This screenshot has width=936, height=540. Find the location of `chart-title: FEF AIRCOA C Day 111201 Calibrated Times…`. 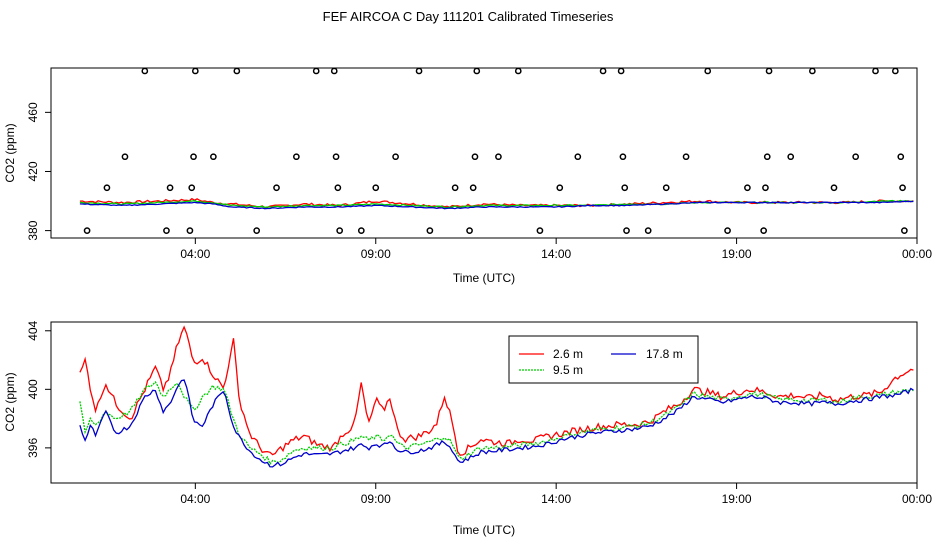

chart-title: FEF AIRCOA C Day 111201 Calibrated Times… is located at coordinates (468, 16).